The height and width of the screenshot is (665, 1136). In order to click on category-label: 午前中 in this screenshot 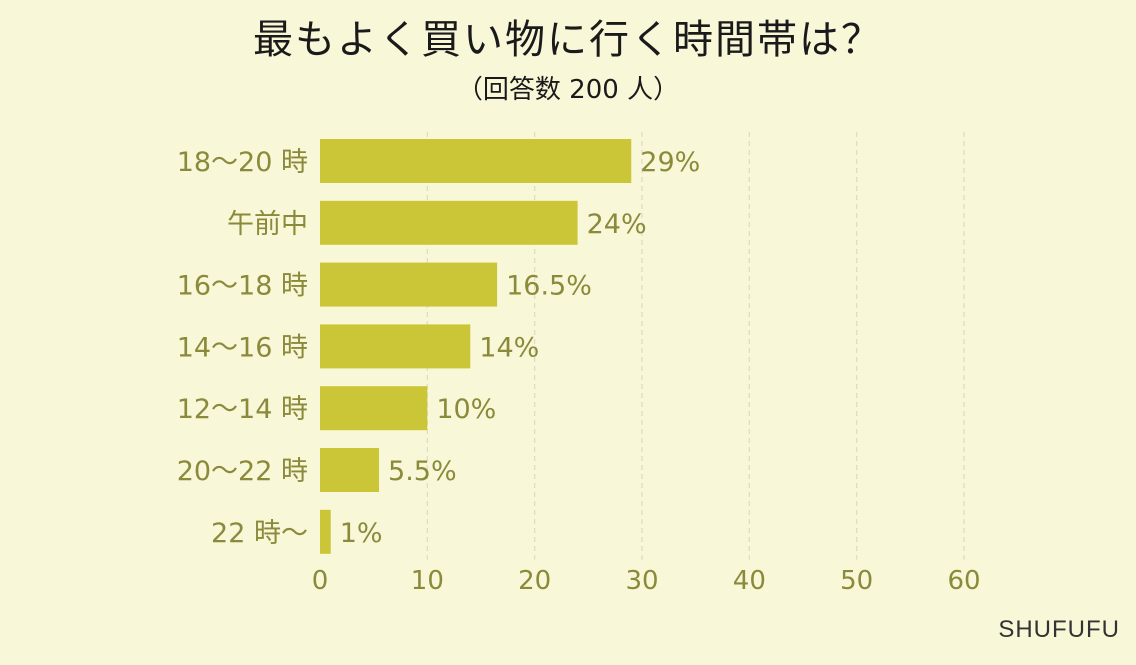, I will do `click(267, 224)`.